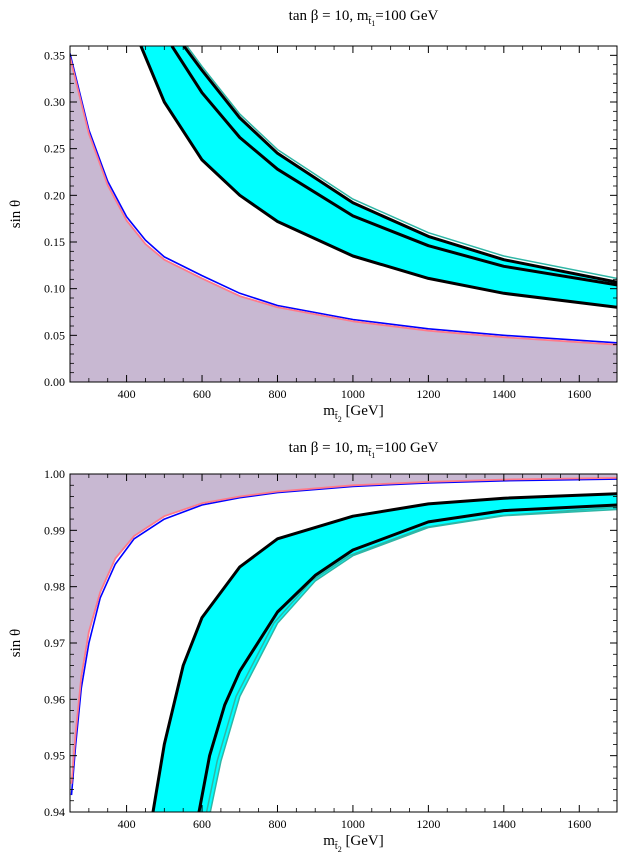 The width and height of the screenshot is (618, 867). What do you see at coordinates (54, 474) in the screenshot?
I see `y-tick-label: 1.00` at bounding box center [54, 474].